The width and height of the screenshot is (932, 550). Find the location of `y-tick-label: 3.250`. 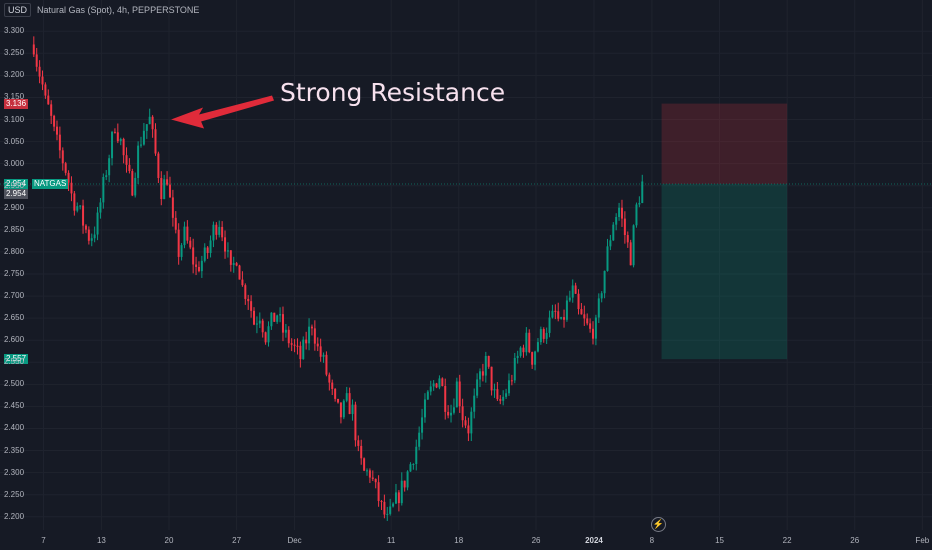

y-tick-label: 3.250 is located at coordinates (14, 53).